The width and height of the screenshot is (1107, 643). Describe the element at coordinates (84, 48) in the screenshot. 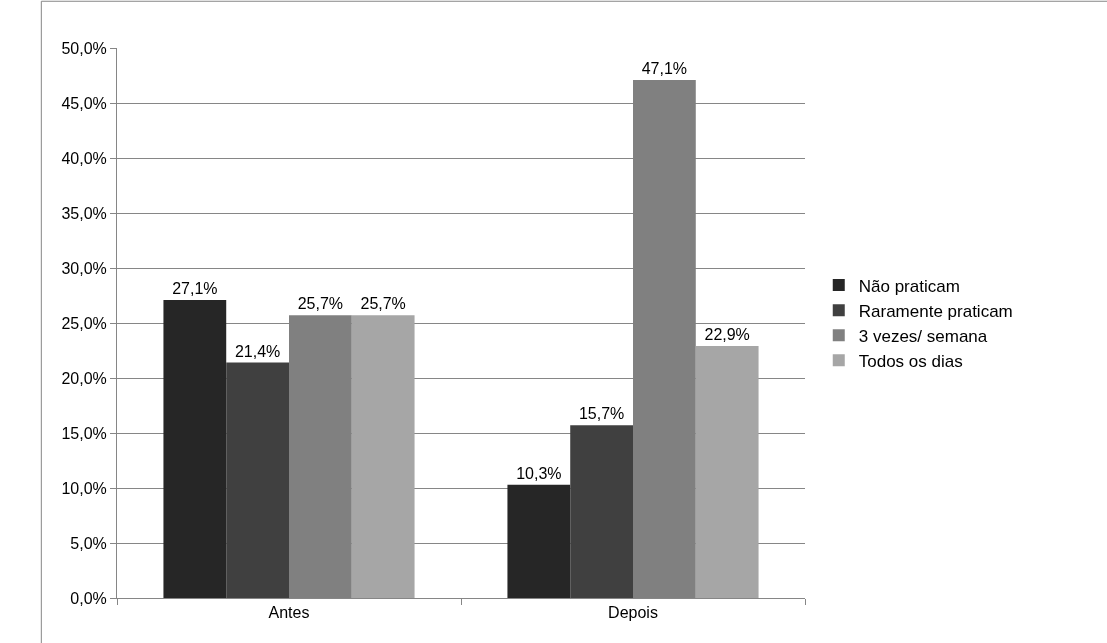

I see `y-tick-label: 50,0%` at that location.